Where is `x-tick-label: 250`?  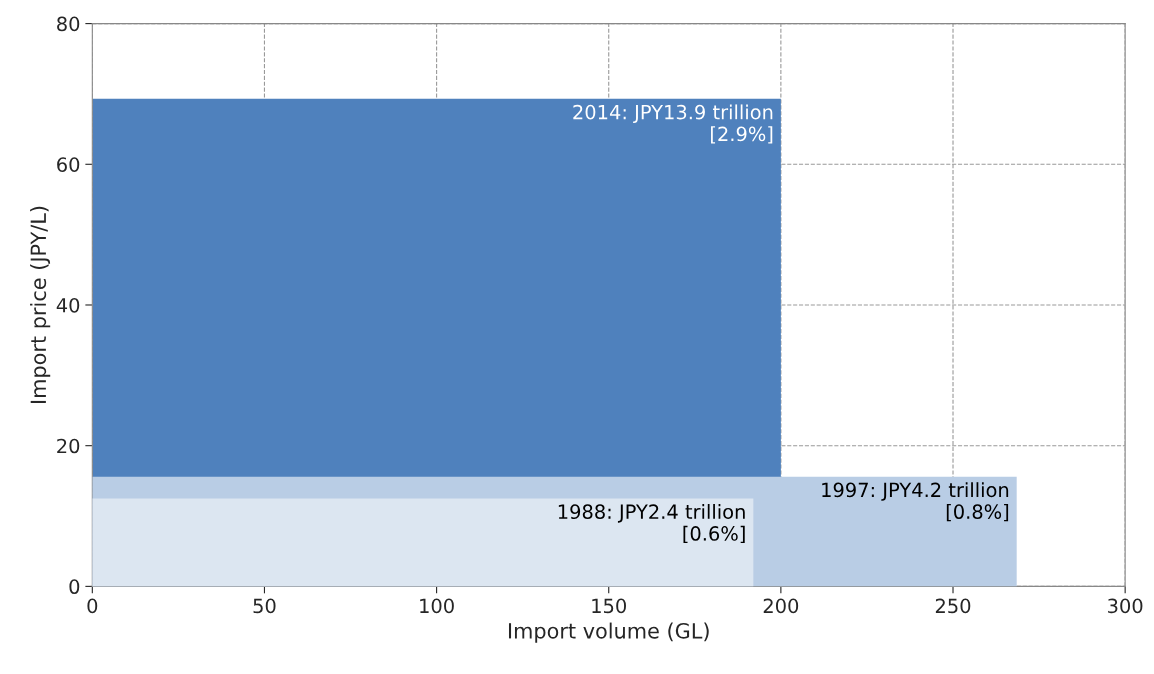 x-tick-label: 250 is located at coordinates (953, 606).